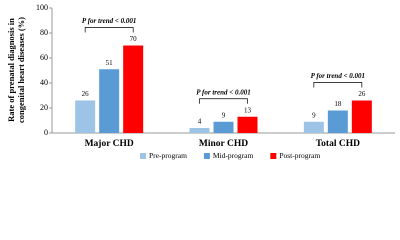 The image size is (400, 240). Describe the element at coordinates (134, 39) in the screenshot. I see `value-label: 70` at that location.